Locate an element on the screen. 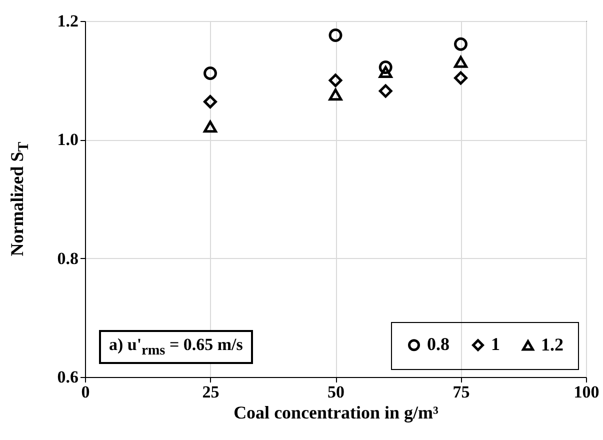 This screenshot has width=603, height=440. x-tick-label: 0 is located at coordinates (85, 392).